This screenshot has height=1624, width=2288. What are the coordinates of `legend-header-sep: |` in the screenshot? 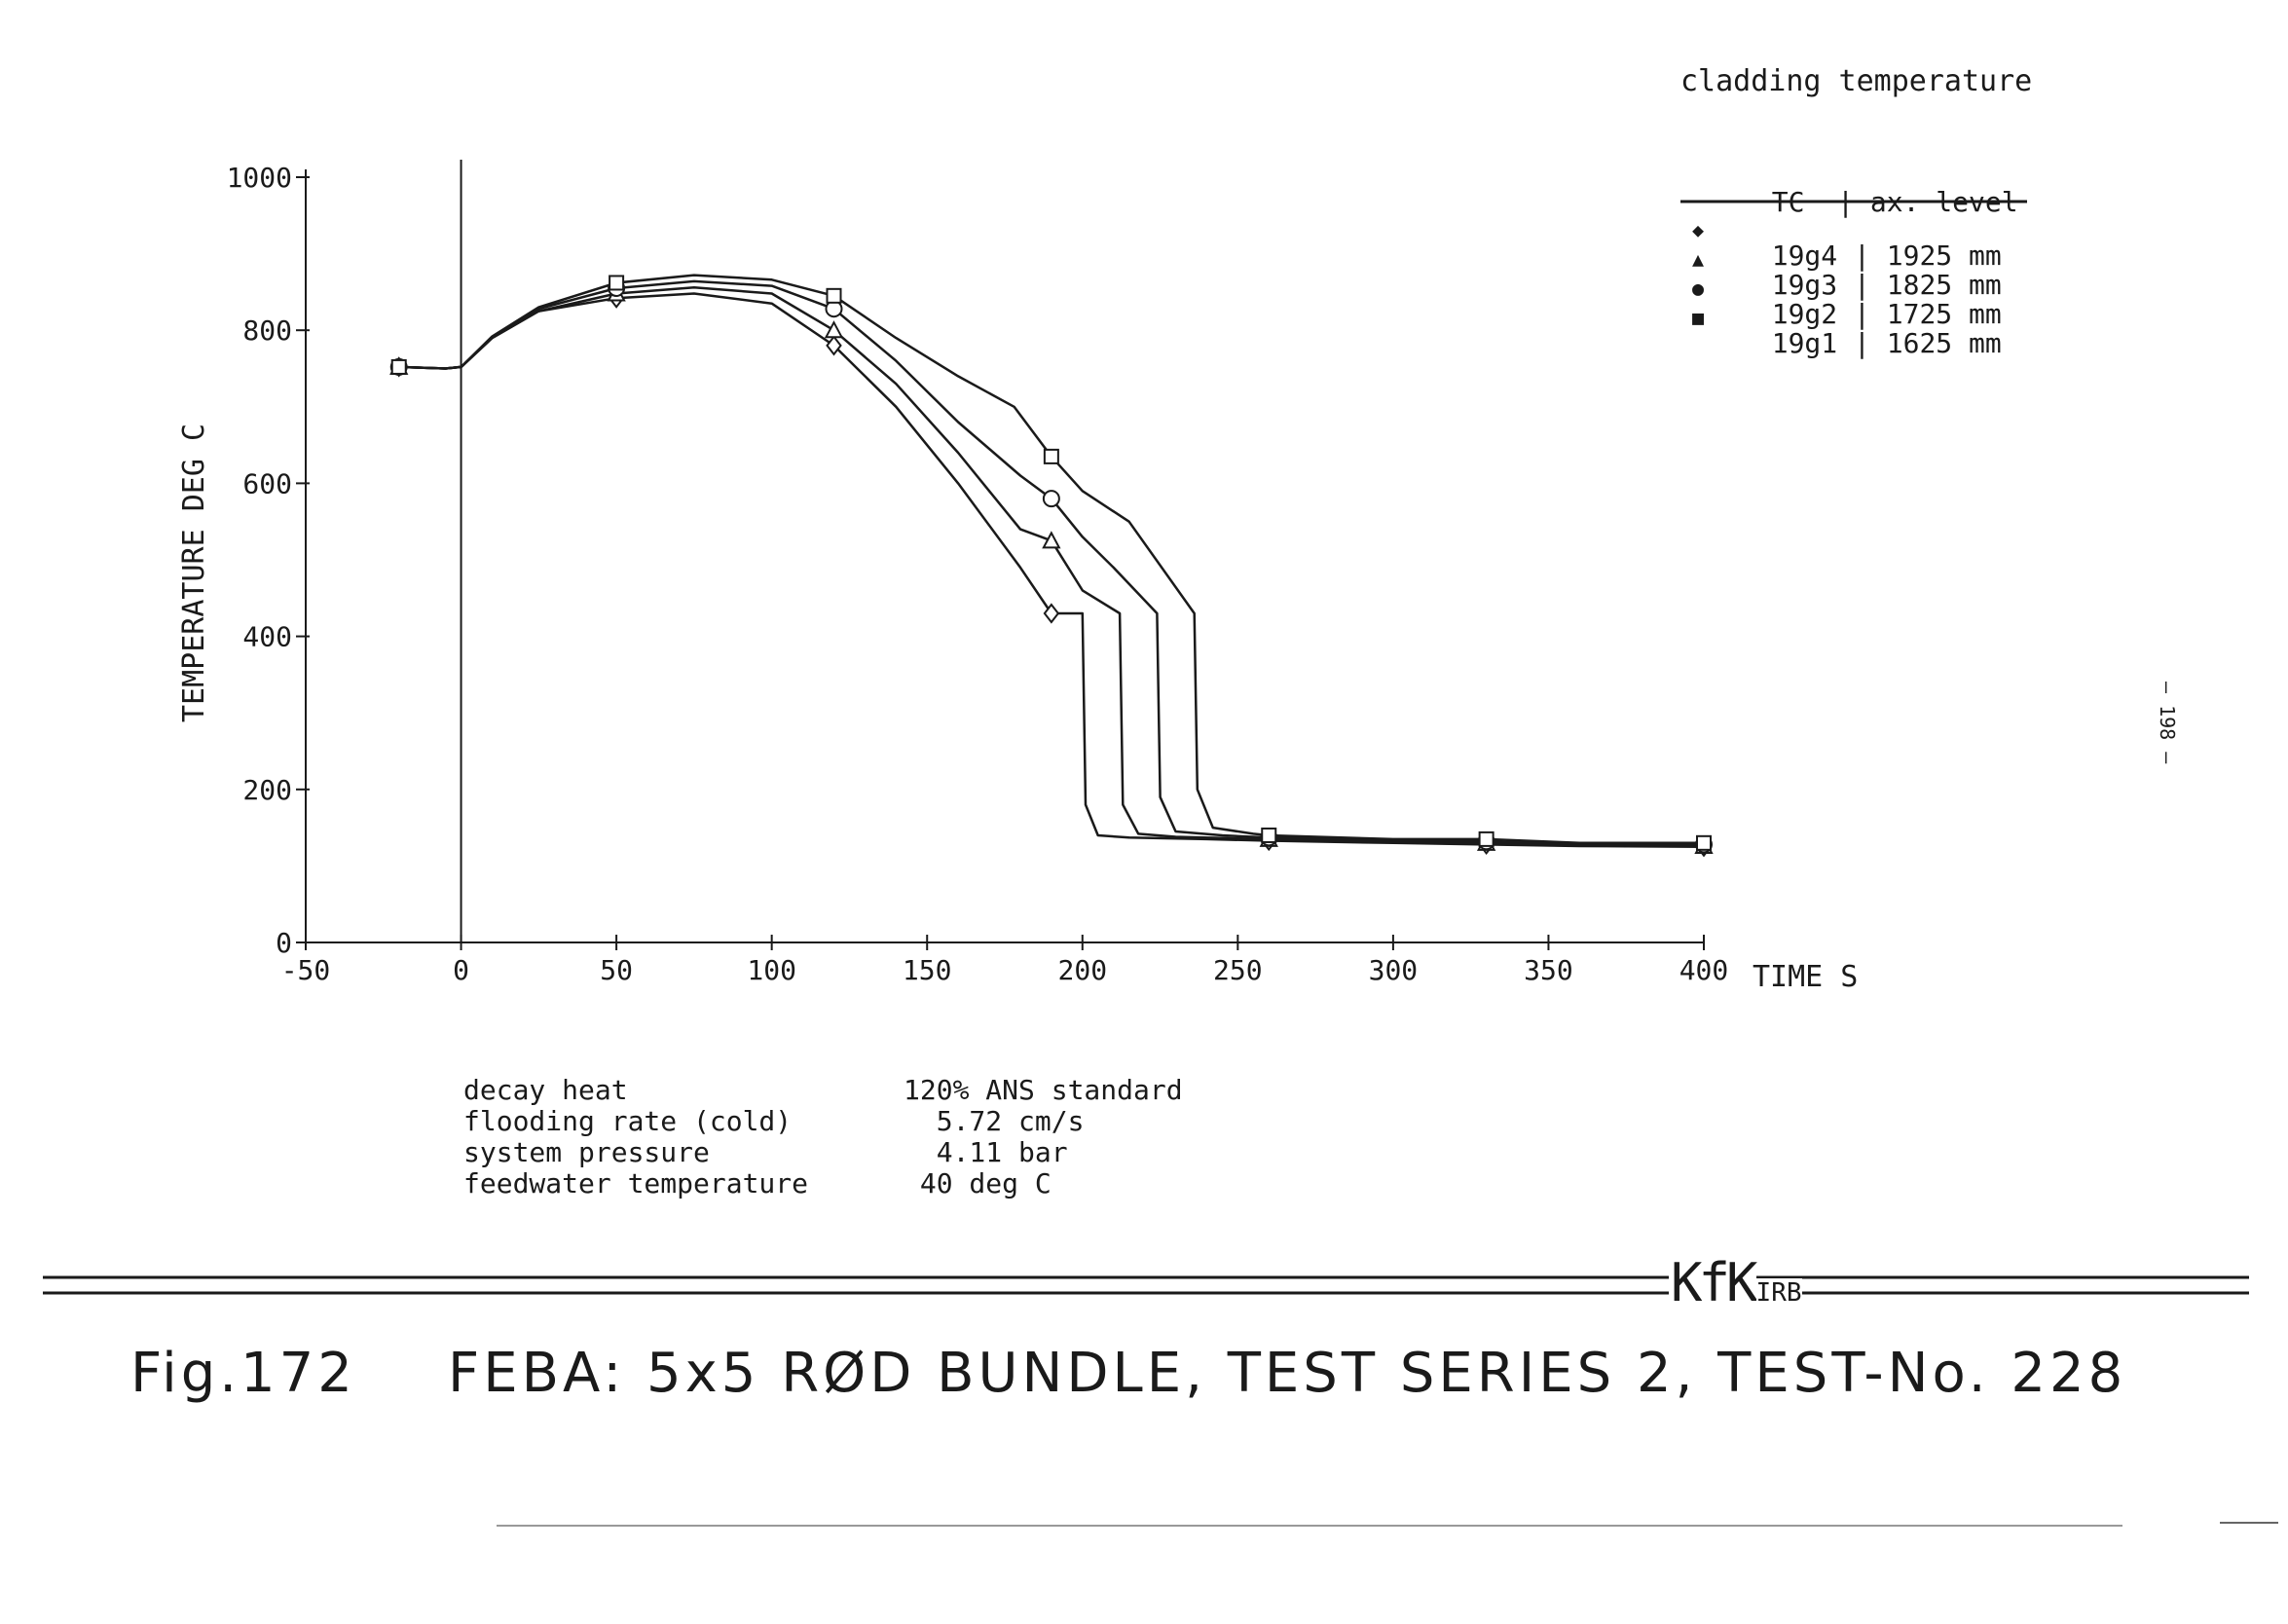 It's located at (1837, 202).